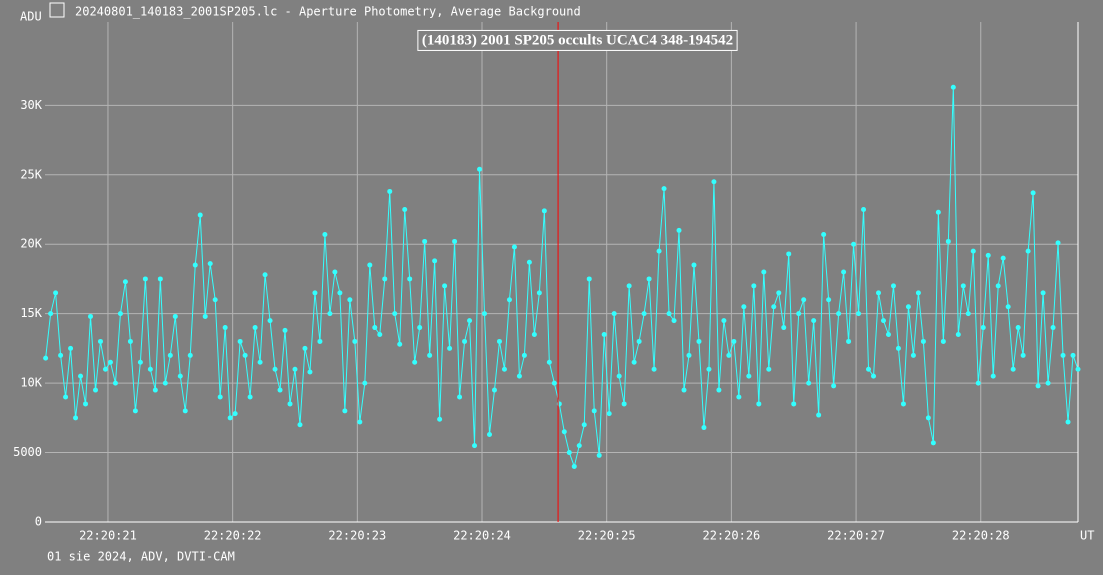 The height and width of the screenshot is (575, 1103). I want to click on footer: 01 sie 2024, ADV, DVTI-CAM, so click(141, 557).